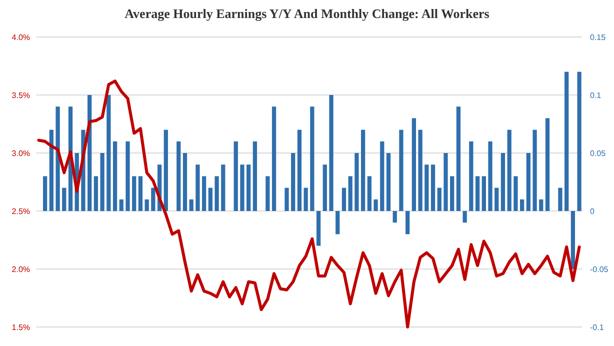 This screenshot has width=614, height=346. I want to click on y2-tick-label: 0.15, so click(598, 37).